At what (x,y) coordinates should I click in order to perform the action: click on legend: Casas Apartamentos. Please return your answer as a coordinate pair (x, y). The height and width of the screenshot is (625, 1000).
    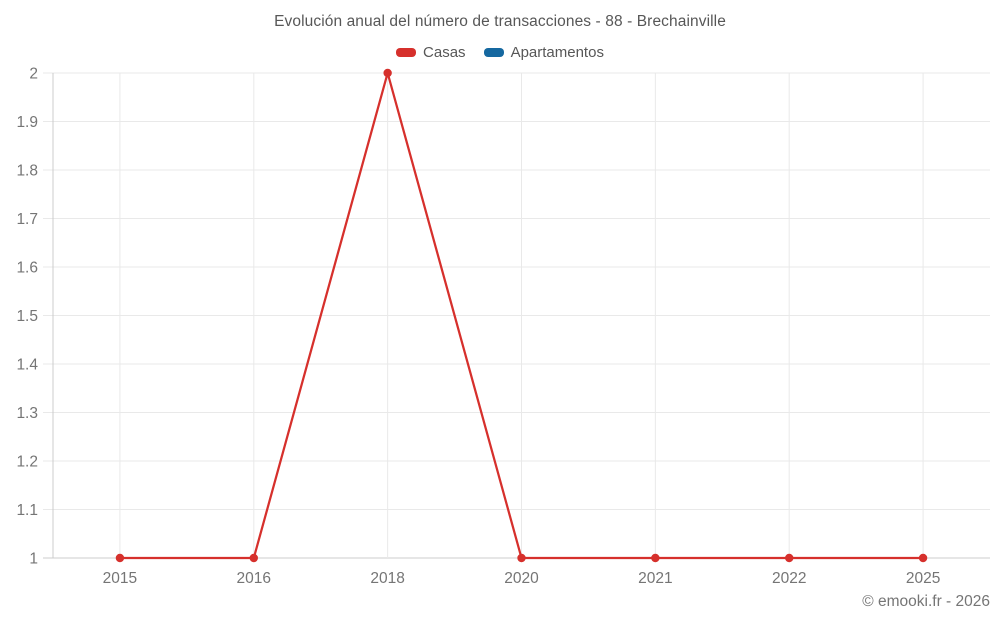
    Looking at the image, I should click on (500, 52).